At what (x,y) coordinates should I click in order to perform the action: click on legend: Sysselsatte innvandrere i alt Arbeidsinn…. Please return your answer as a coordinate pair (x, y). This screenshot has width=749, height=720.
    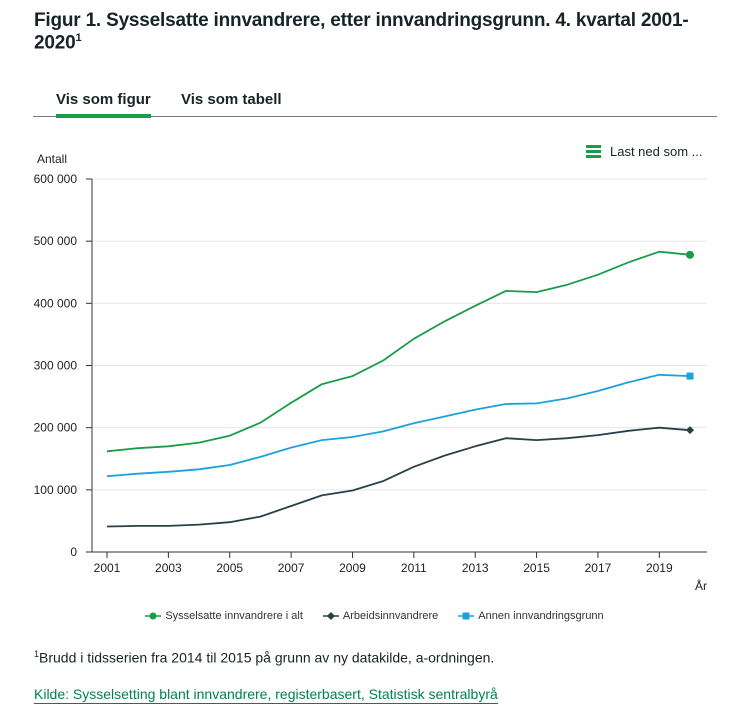
    Looking at the image, I should click on (374, 616).